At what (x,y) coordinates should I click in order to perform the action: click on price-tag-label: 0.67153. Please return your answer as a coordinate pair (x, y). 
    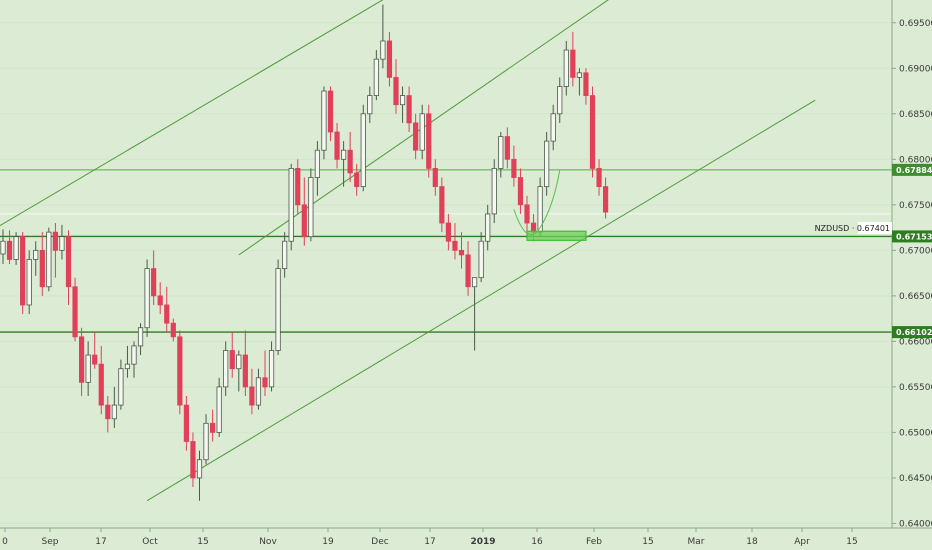
    Looking at the image, I should click on (914, 236).